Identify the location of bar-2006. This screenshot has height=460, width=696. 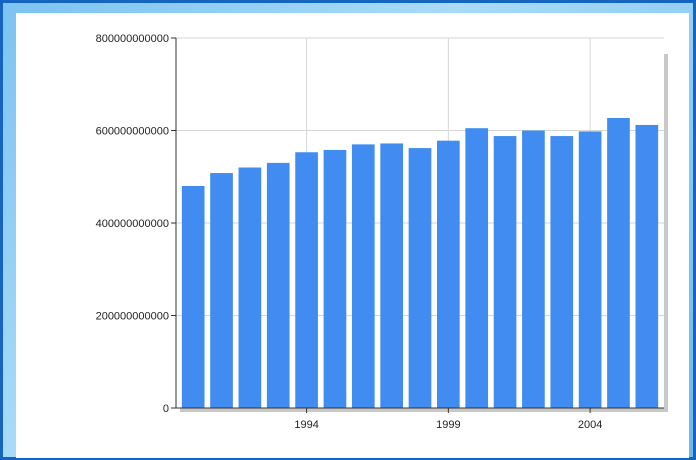
(647, 266).